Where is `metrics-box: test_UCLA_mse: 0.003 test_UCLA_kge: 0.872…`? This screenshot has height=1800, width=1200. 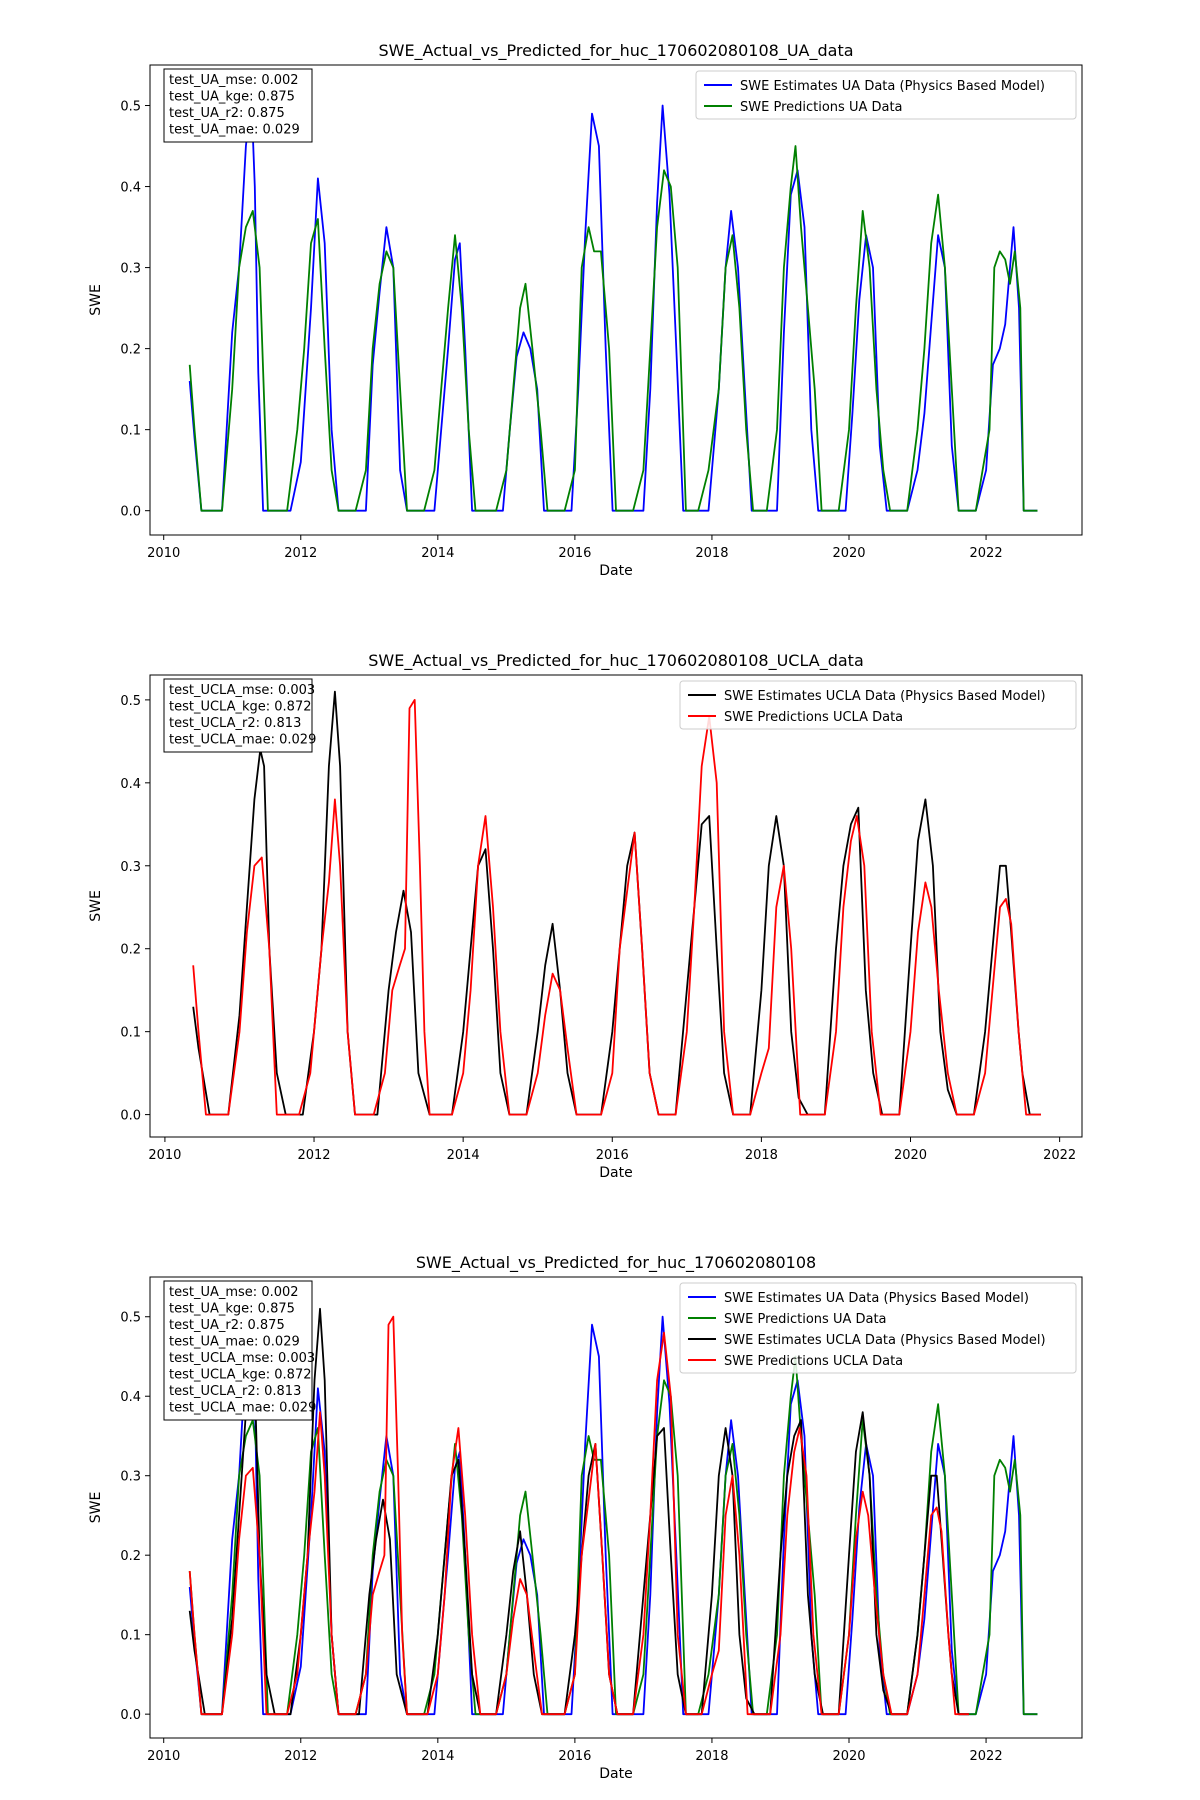 metrics-box: test_UCLA_mse: 0.003 test_UCLA_kge: 0.872… is located at coordinates (239, 715).